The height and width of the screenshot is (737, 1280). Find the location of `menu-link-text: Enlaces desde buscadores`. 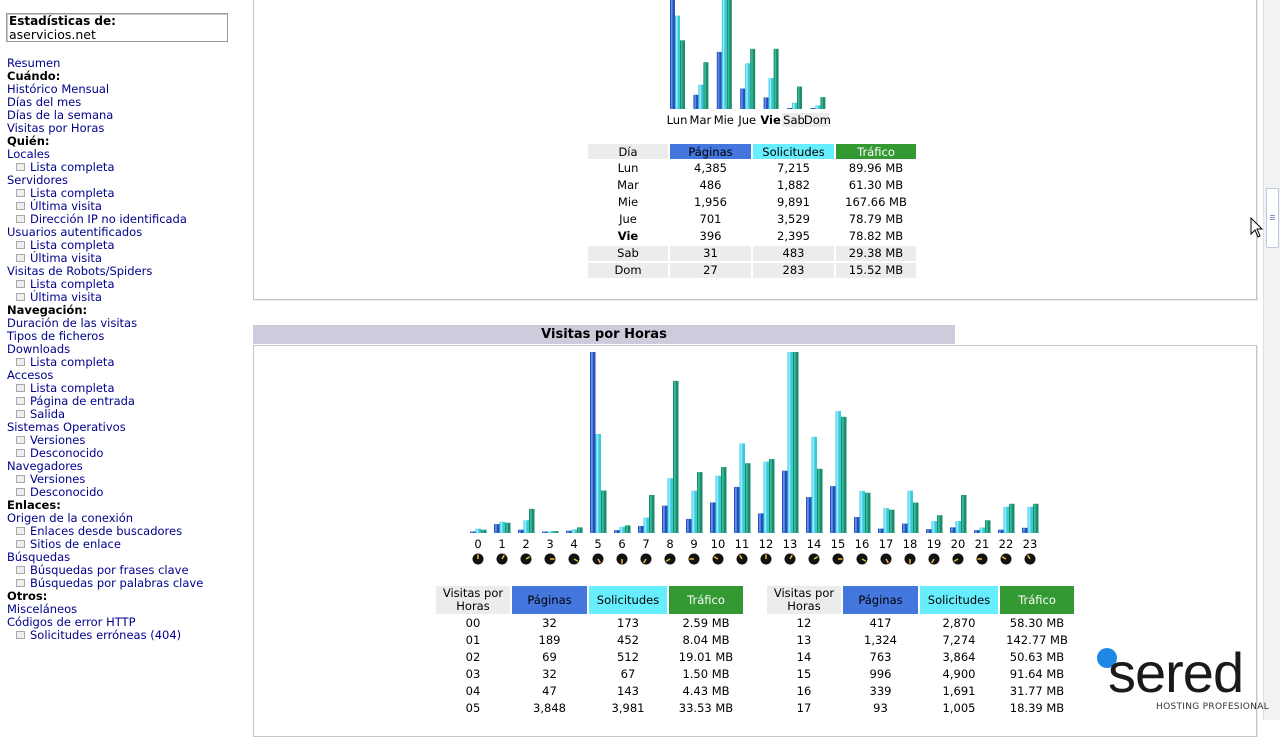

menu-link-text: Enlaces desde buscadores is located at coordinates (106, 531).